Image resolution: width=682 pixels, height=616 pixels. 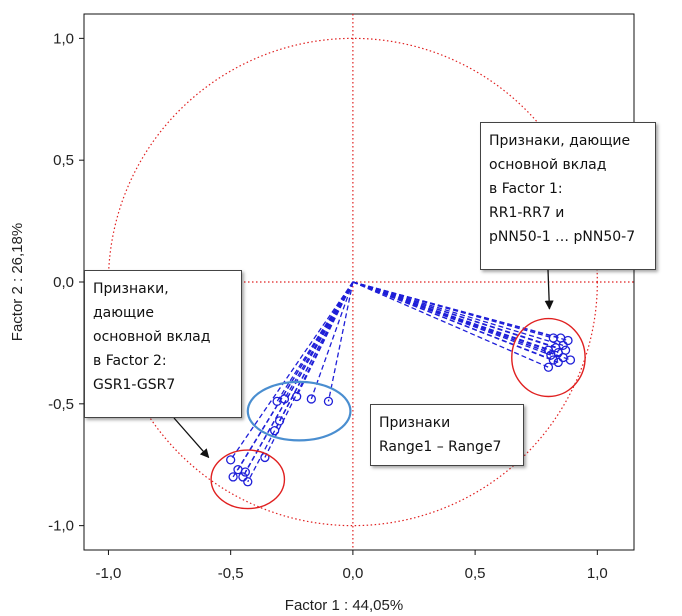 I want to click on factor1-arrow, so click(x=549, y=289).